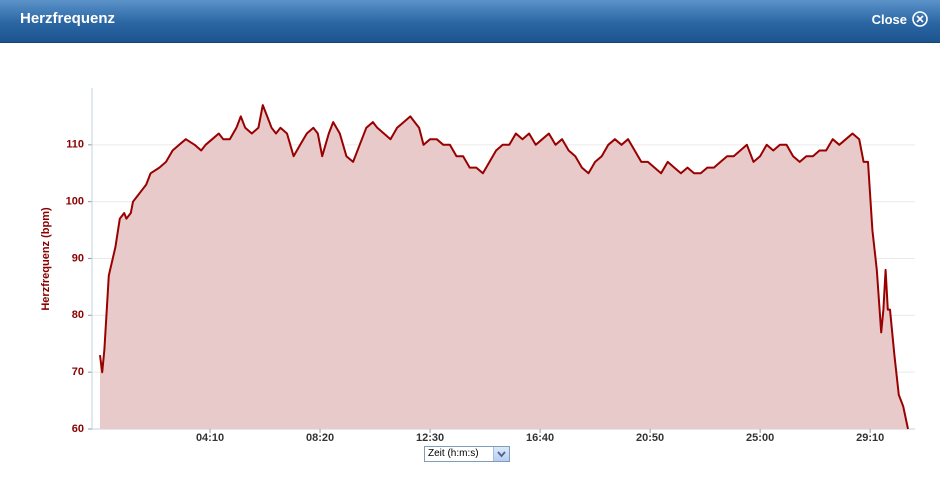  Describe the element at coordinates (501, 454) in the screenshot. I see `dropdown-arrow` at that location.